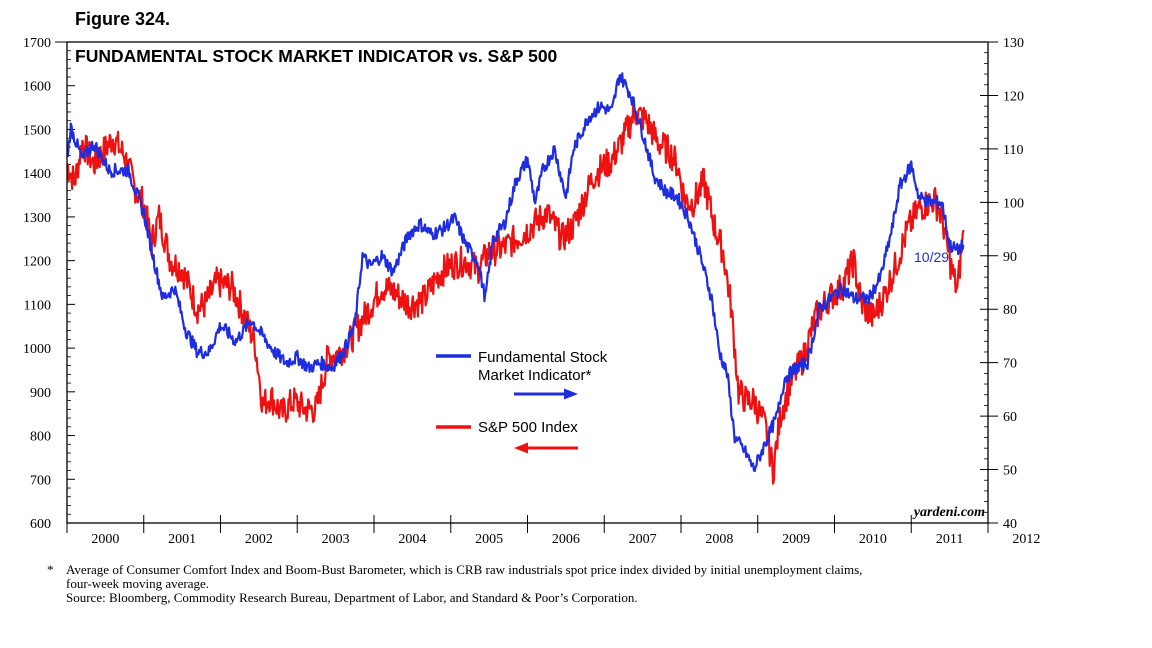  What do you see at coordinates (643, 539) in the screenshot?
I see `x-tick-label: 2007` at bounding box center [643, 539].